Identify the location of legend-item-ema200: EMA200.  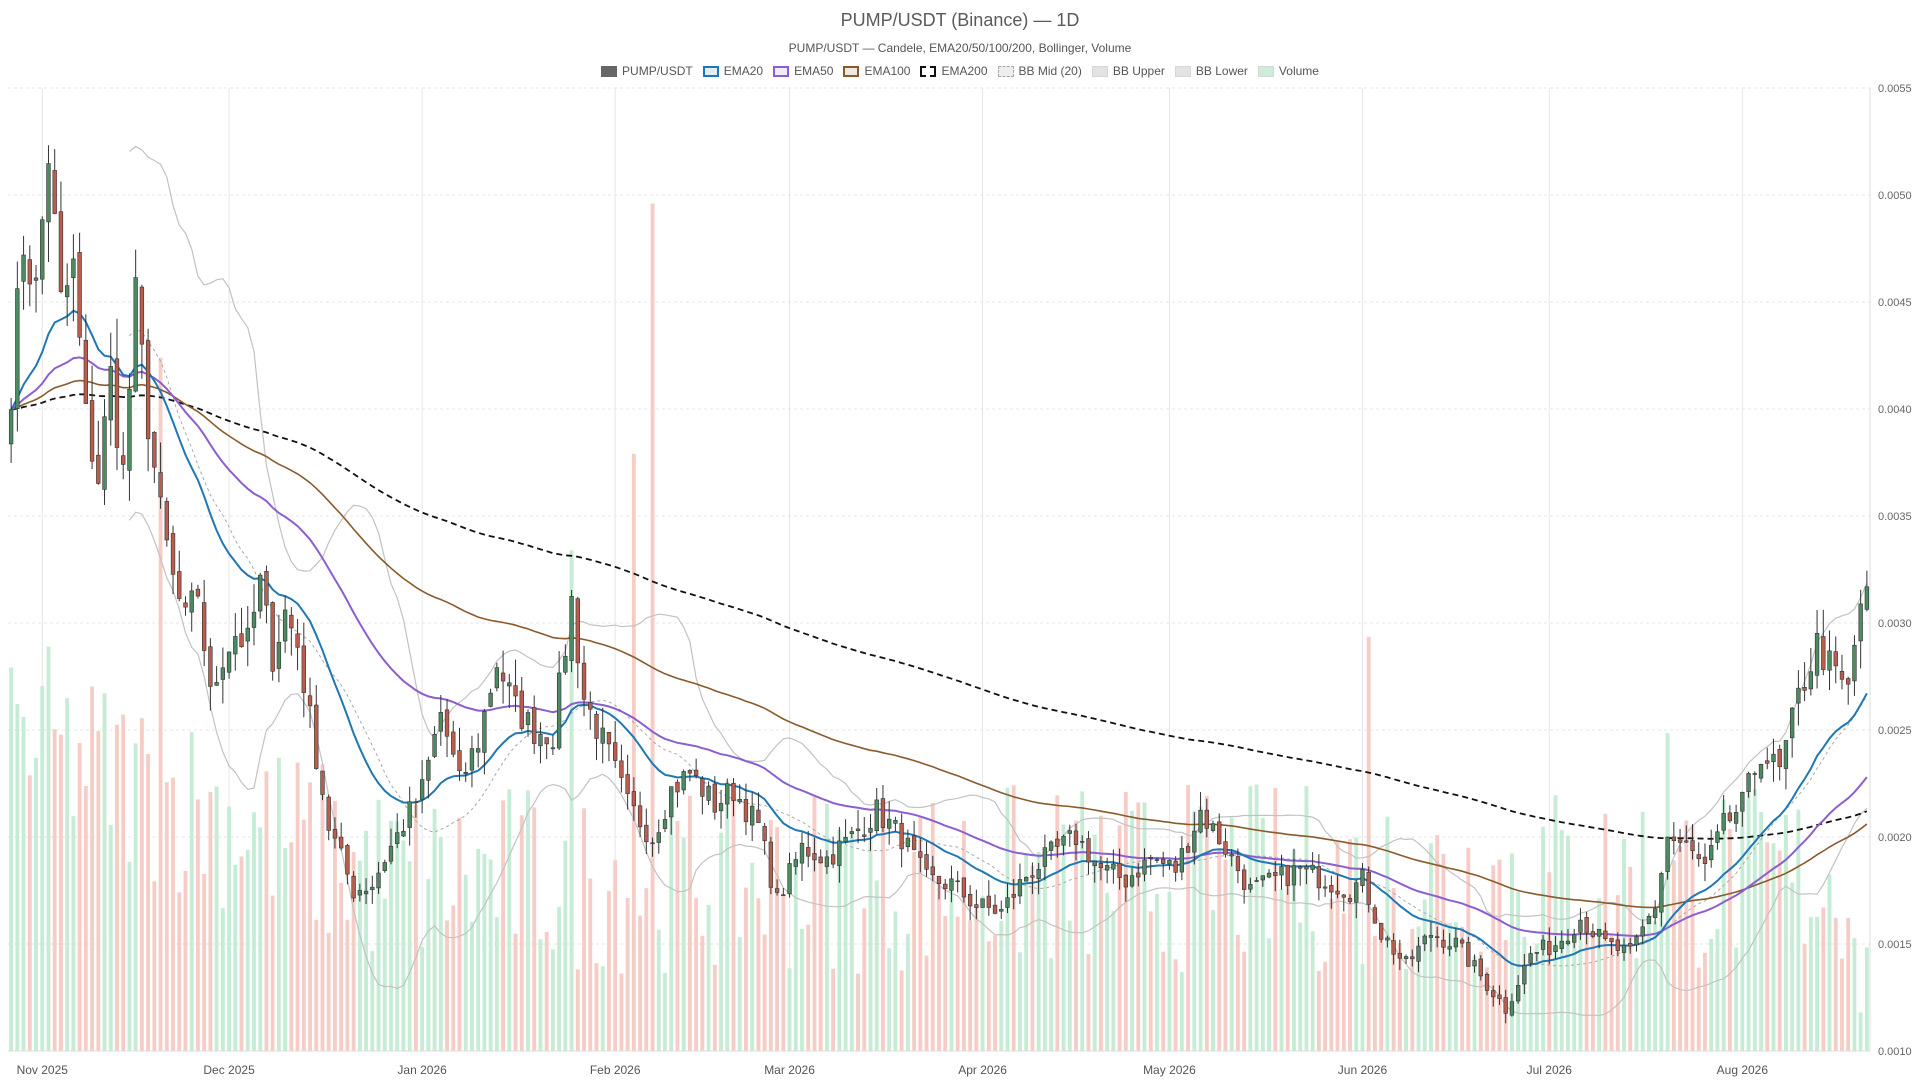
(954, 71).